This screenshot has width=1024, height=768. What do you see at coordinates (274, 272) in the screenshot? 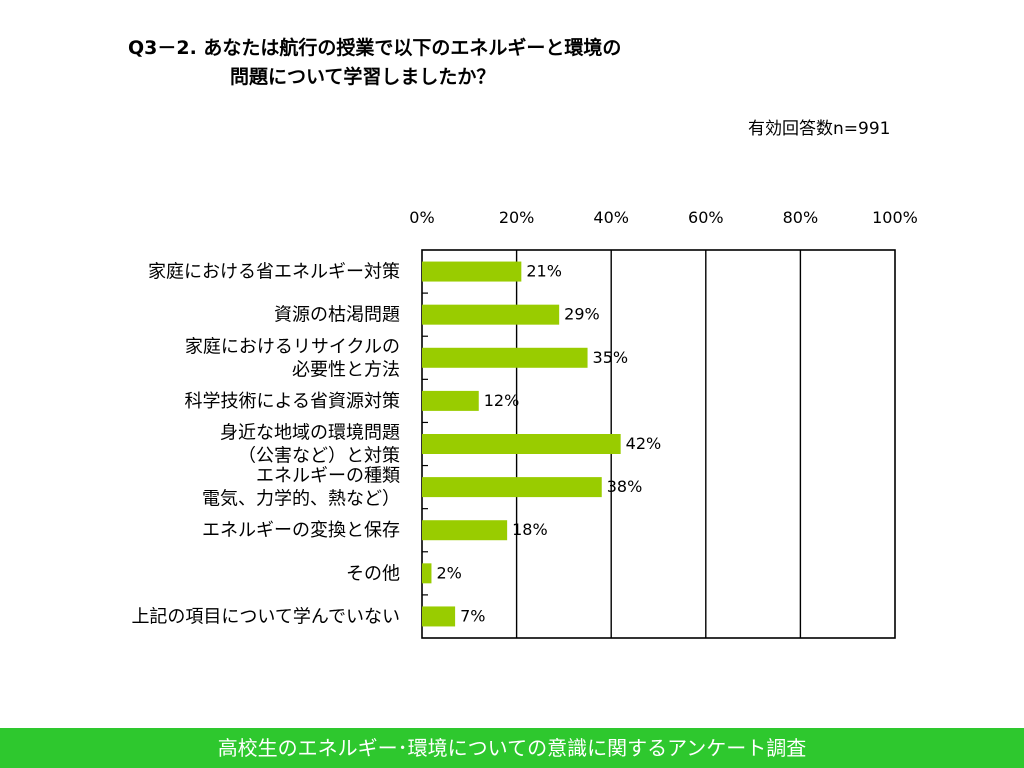
I see `category-label: 家庭における省エネルギー対策` at bounding box center [274, 272].